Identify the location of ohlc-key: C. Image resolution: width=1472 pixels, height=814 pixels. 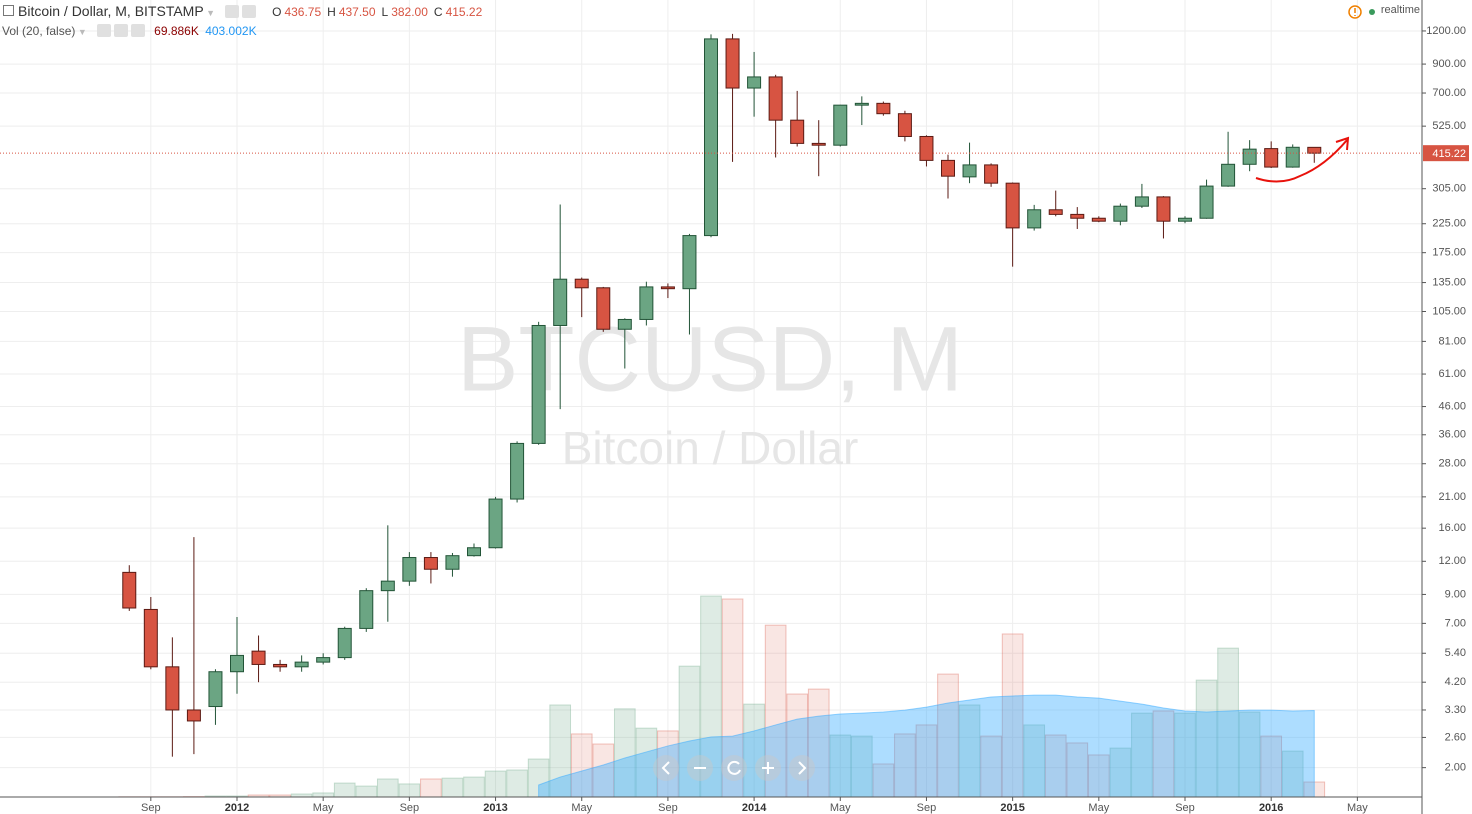
(438, 12).